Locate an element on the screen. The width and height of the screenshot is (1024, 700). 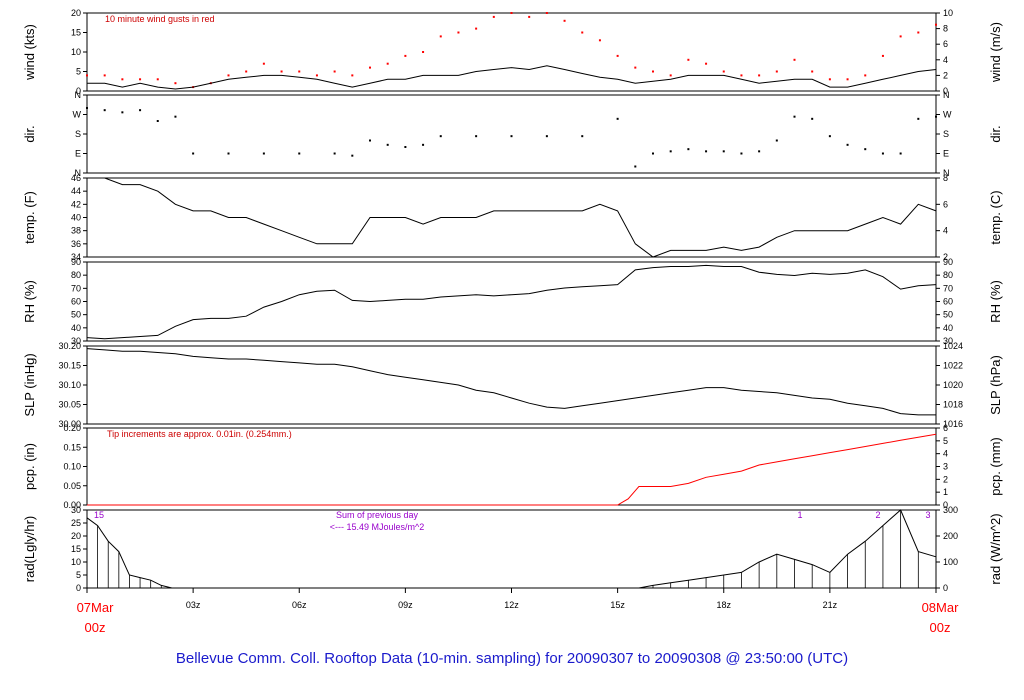
wind-right-tick-label: 10 is located at coordinates (948, 13).